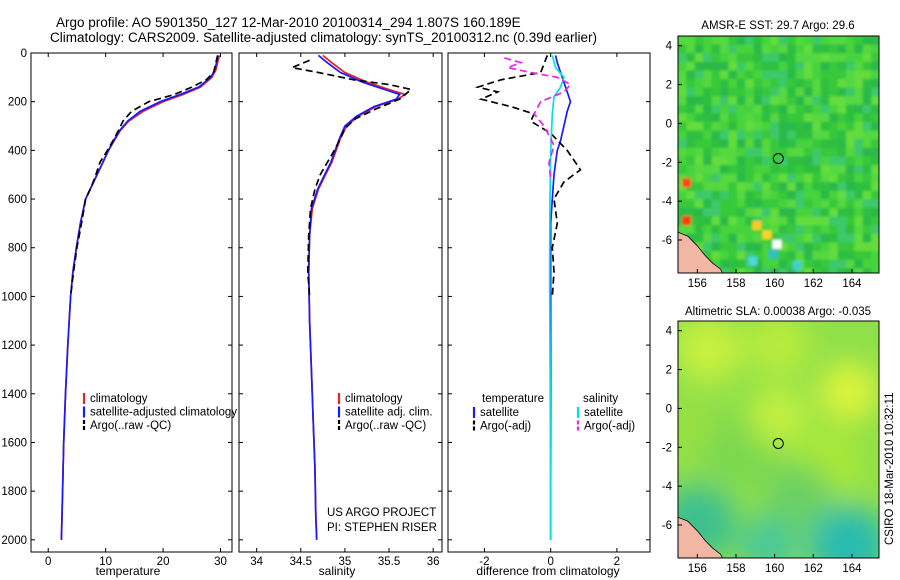  I want to click on y-tick-label: 0, so click(24, 54).